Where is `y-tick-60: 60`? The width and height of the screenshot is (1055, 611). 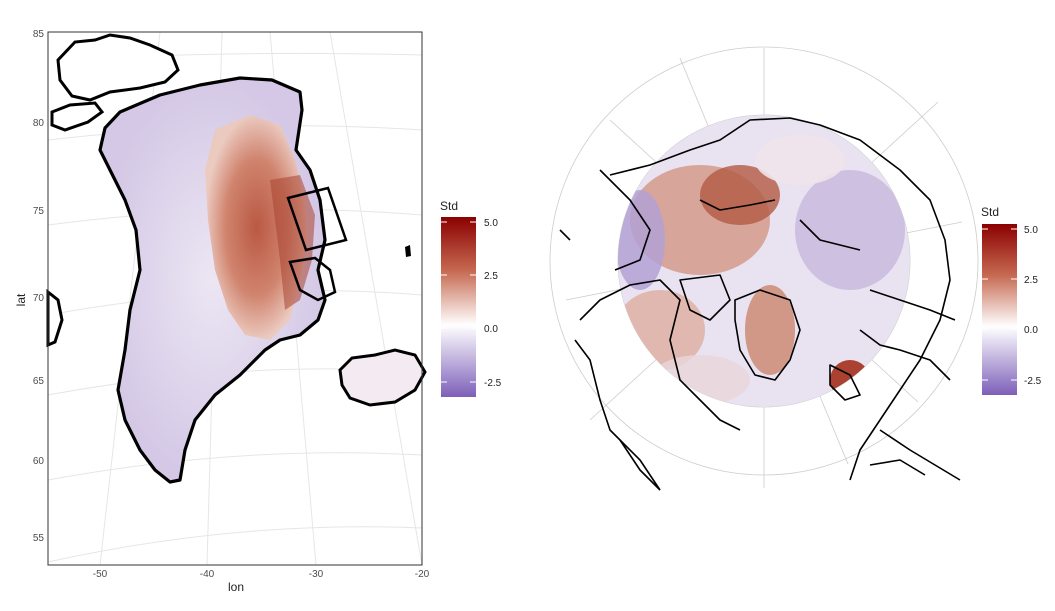
y-tick-60: 60 is located at coordinates (39, 461).